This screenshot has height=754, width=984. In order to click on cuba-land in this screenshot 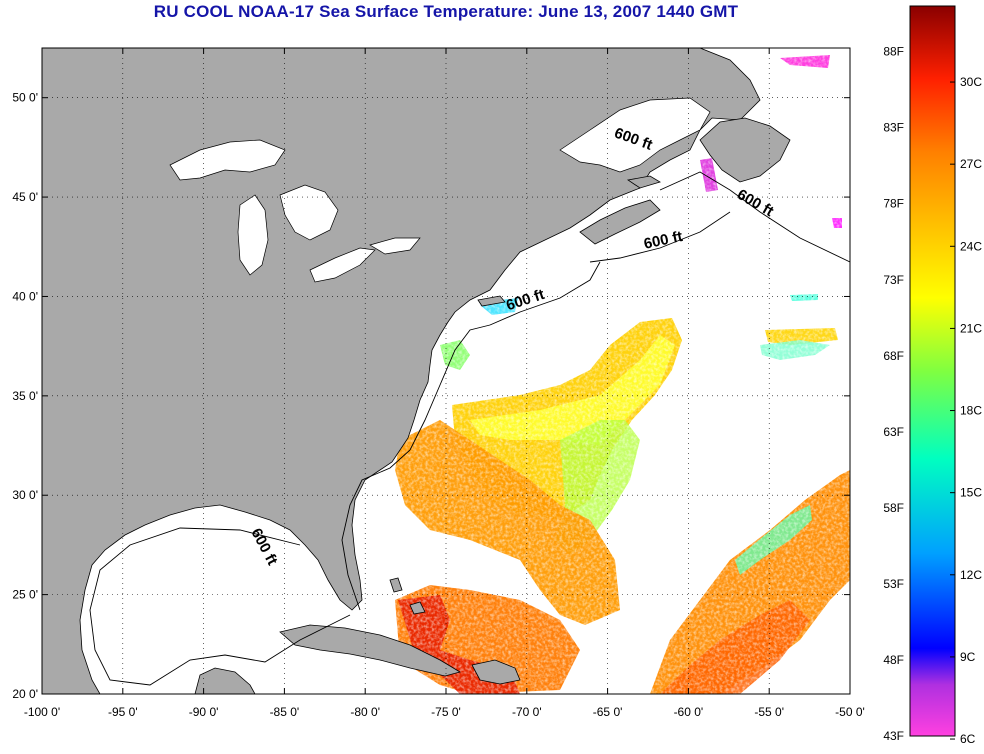, I will do `click(370, 650)`.